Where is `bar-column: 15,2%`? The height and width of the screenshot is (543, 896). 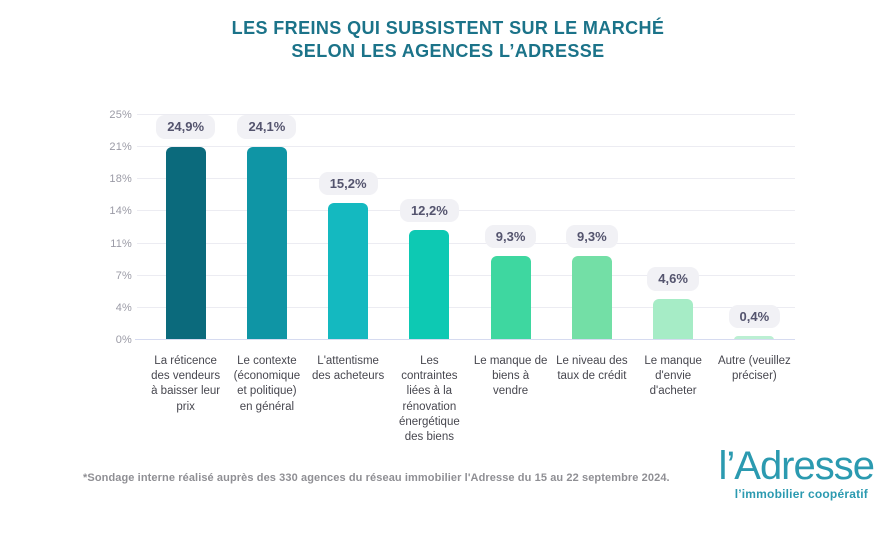 bar-column: 15,2% is located at coordinates (348, 227).